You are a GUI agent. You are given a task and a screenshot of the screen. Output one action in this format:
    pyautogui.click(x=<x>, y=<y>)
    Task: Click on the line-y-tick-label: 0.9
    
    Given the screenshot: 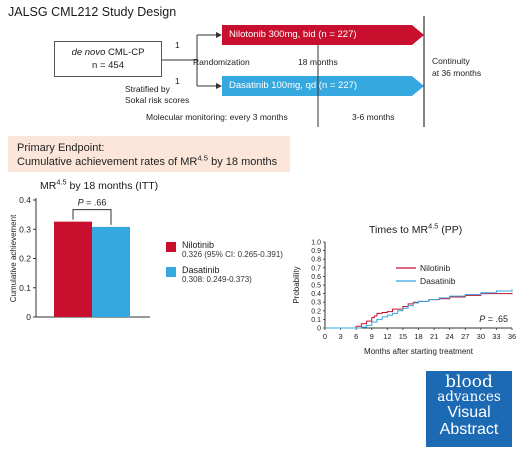 What is the action you would take?
    pyautogui.click(x=316, y=251)
    